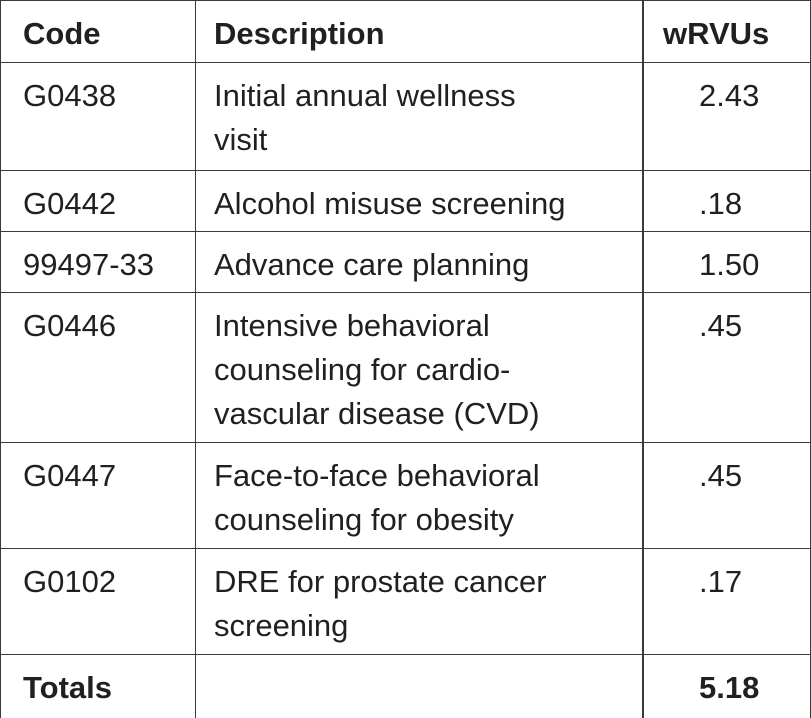  I want to click on totals-label: Totals, so click(98, 686).